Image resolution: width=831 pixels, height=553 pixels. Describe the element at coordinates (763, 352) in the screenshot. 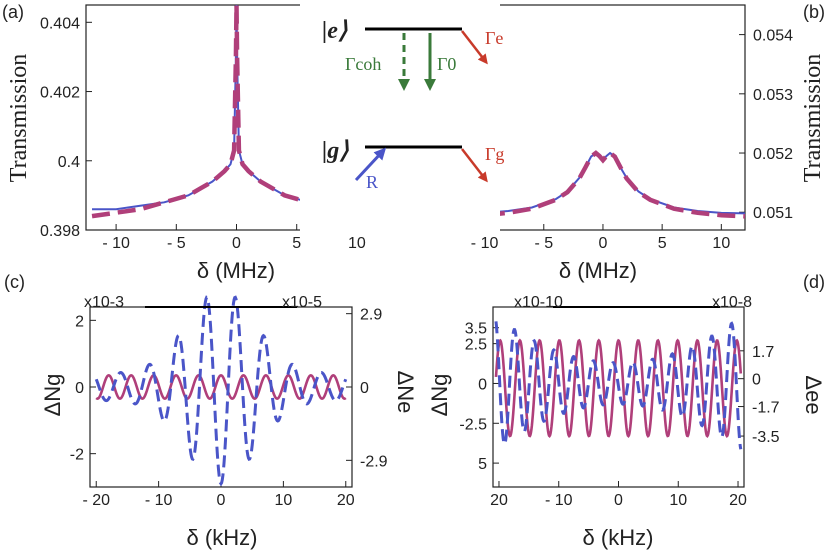

I see `chart-d-ytick-label-right: 1.7` at that location.